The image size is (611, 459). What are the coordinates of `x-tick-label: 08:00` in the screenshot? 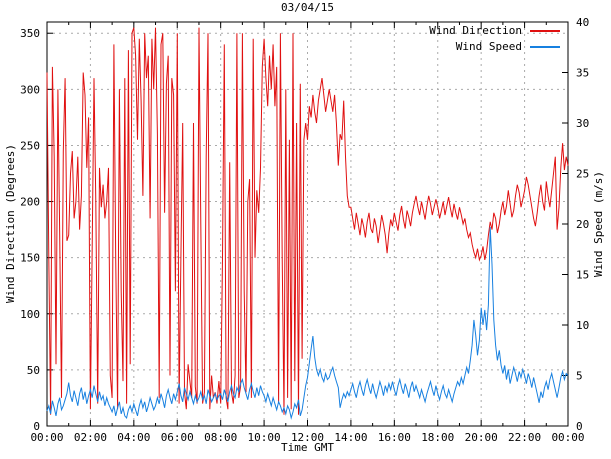 It's located at (220, 437).